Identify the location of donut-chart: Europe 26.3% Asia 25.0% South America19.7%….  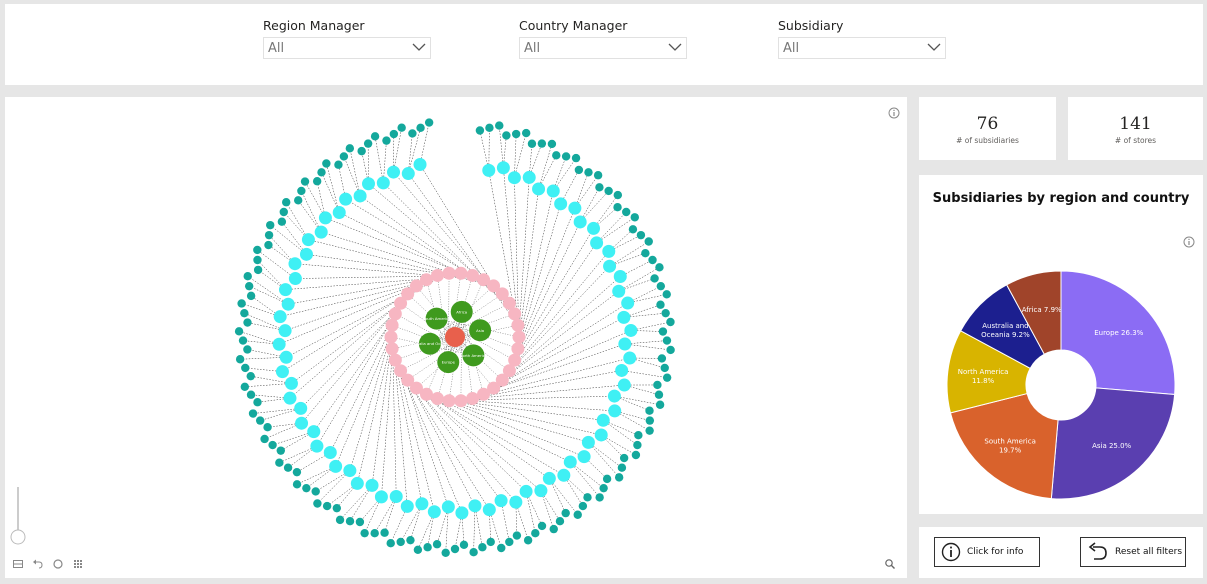
(1061, 344).